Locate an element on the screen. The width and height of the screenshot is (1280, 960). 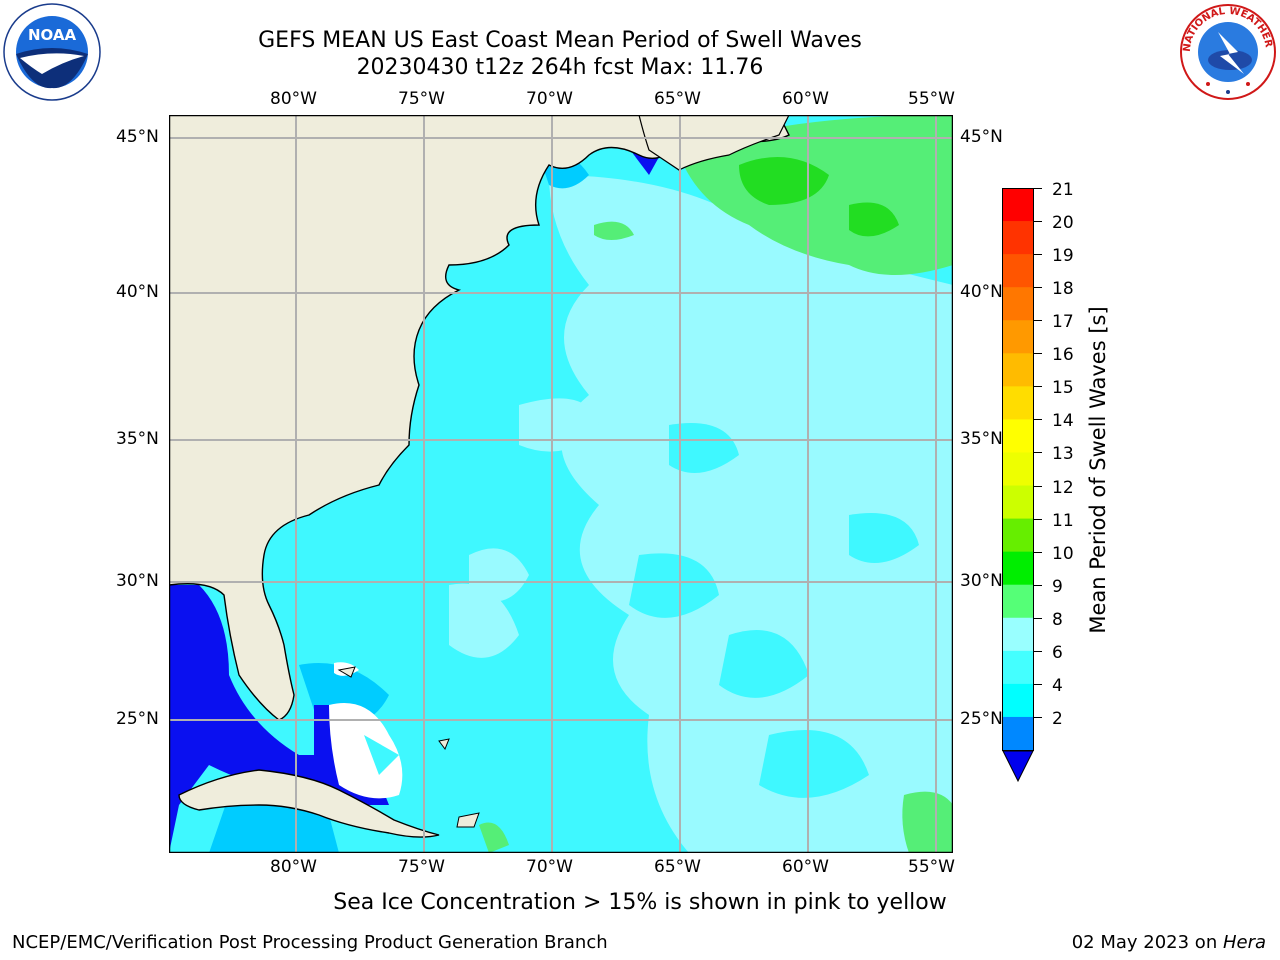
colorbar-tick-label: 15 is located at coordinates (1063, 388).